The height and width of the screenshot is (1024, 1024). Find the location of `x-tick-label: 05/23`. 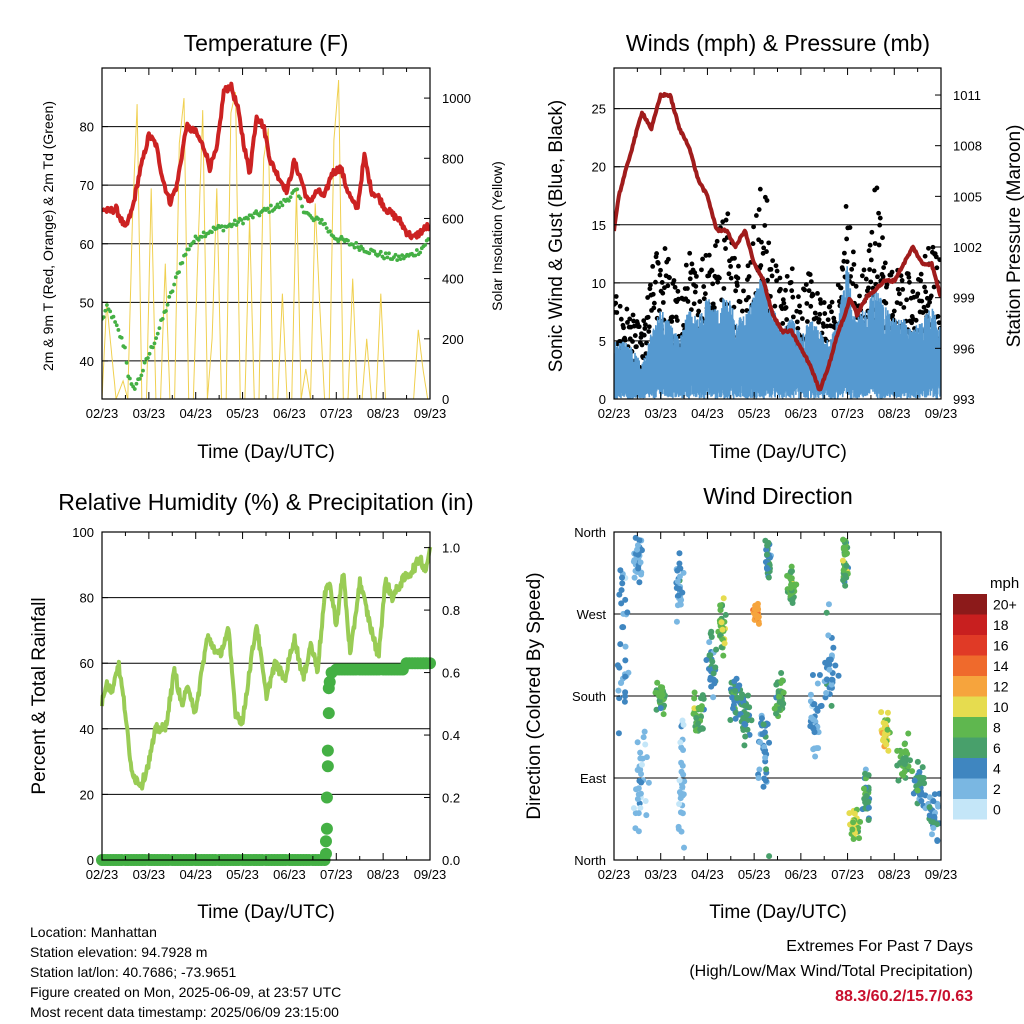

x-tick-label: 05/23 is located at coordinates (242, 413).